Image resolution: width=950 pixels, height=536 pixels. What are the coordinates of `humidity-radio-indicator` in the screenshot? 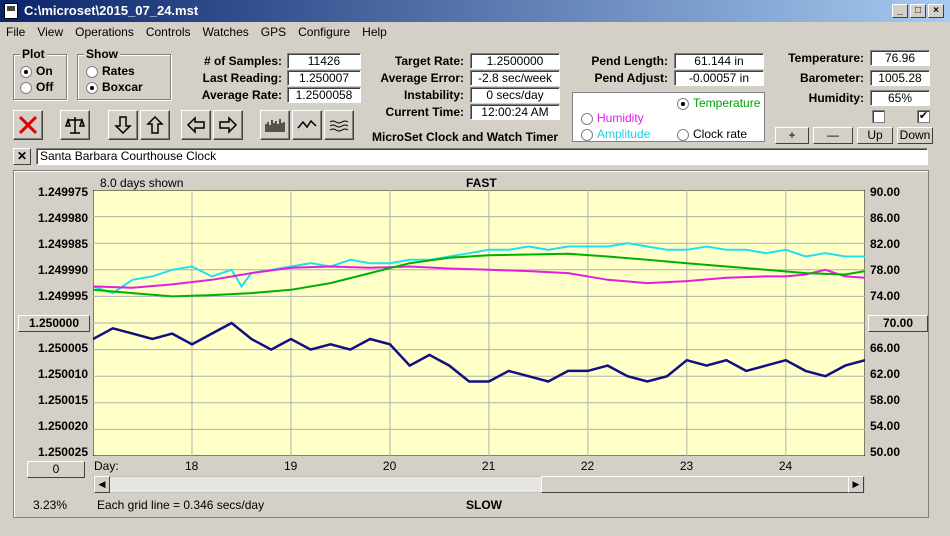 It's located at (587, 118).